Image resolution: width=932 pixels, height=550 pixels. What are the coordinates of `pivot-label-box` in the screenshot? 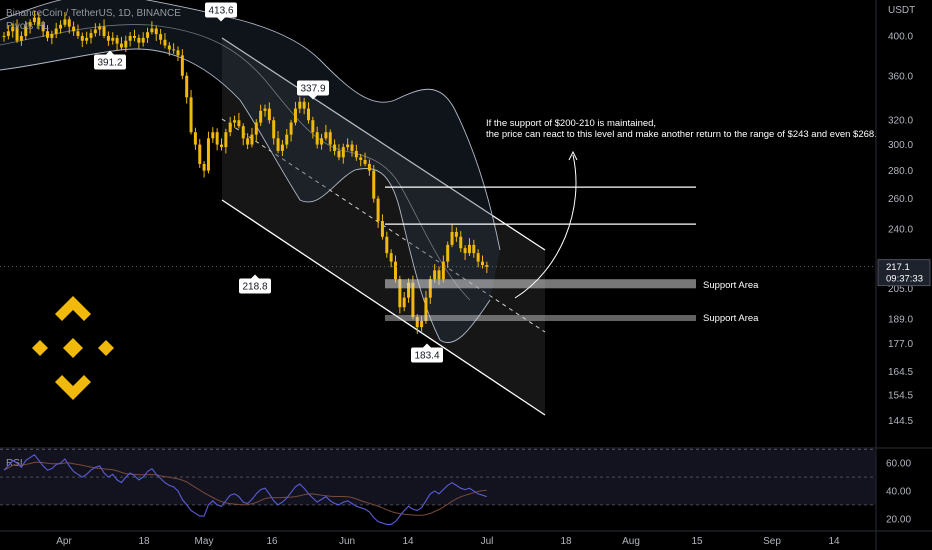 It's located at (110, 62).